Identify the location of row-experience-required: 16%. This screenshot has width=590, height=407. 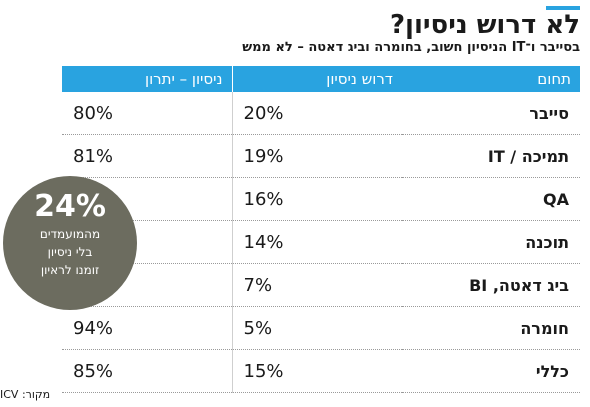
(316, 199).